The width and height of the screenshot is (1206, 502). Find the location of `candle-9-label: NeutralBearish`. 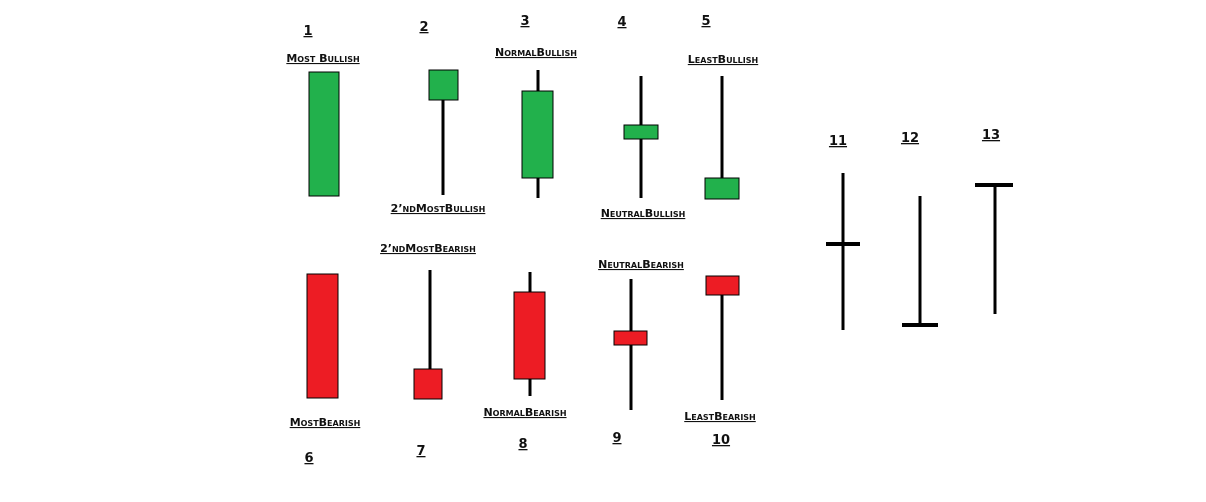

candle-9-label: NeutralBearish is located at coordinates (641, 264).